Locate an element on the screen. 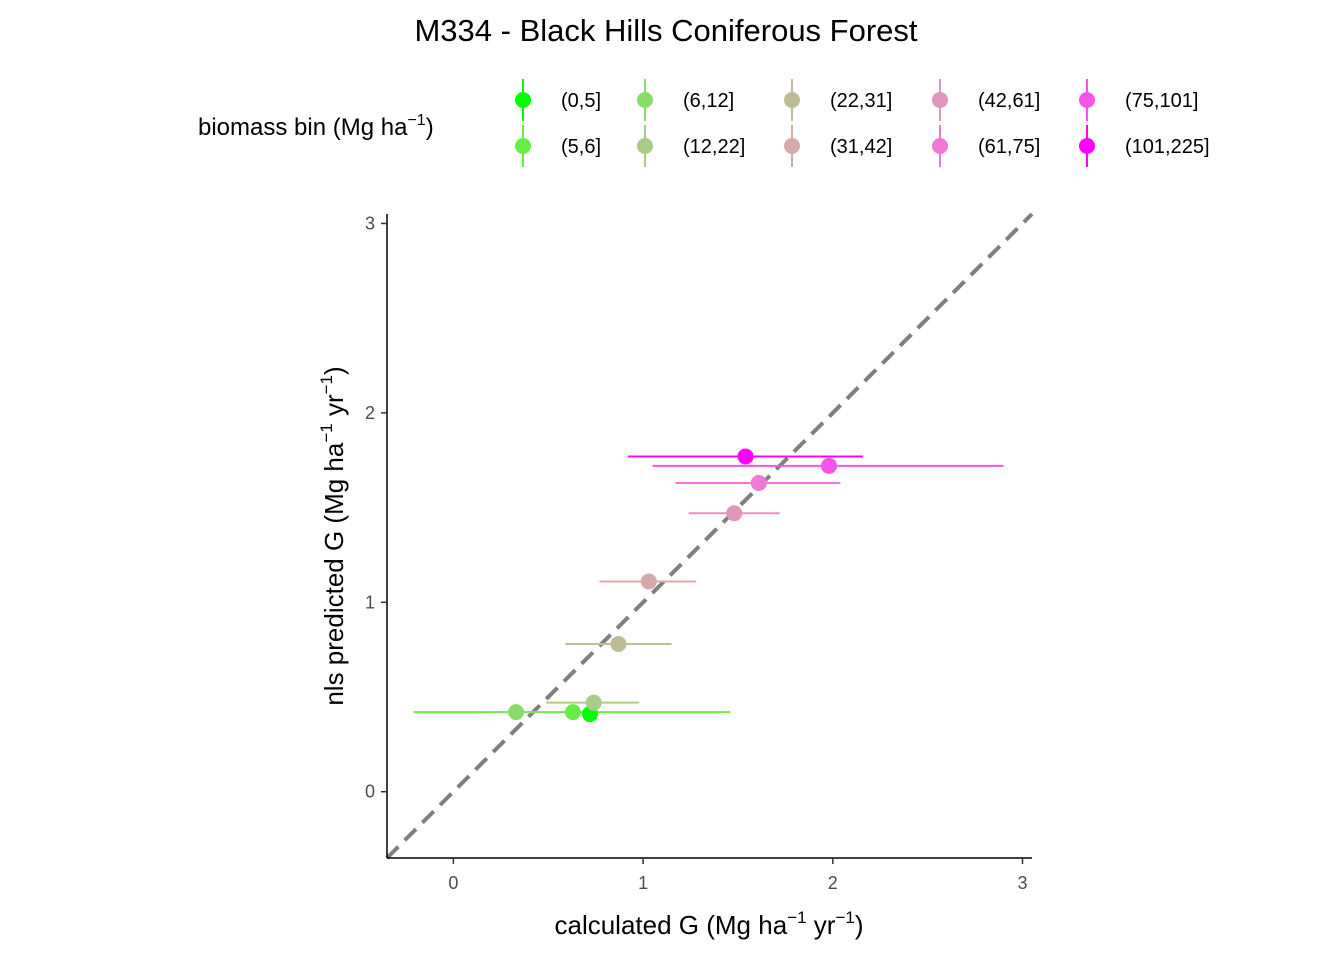 The height and width of the screenshot is (960, 1344). y-tick-label: 2 is located at coordinates (370, 413).